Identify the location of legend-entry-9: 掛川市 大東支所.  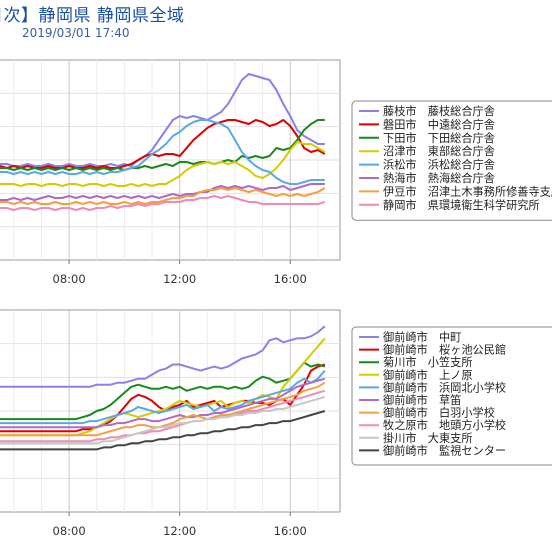
(428, 438).